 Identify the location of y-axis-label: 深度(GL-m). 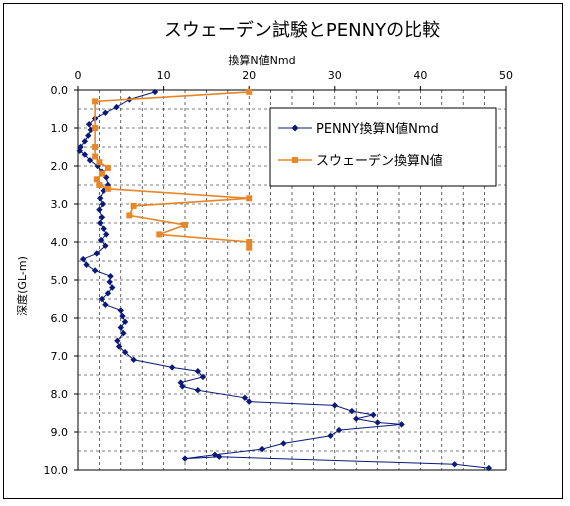
(22, 286).